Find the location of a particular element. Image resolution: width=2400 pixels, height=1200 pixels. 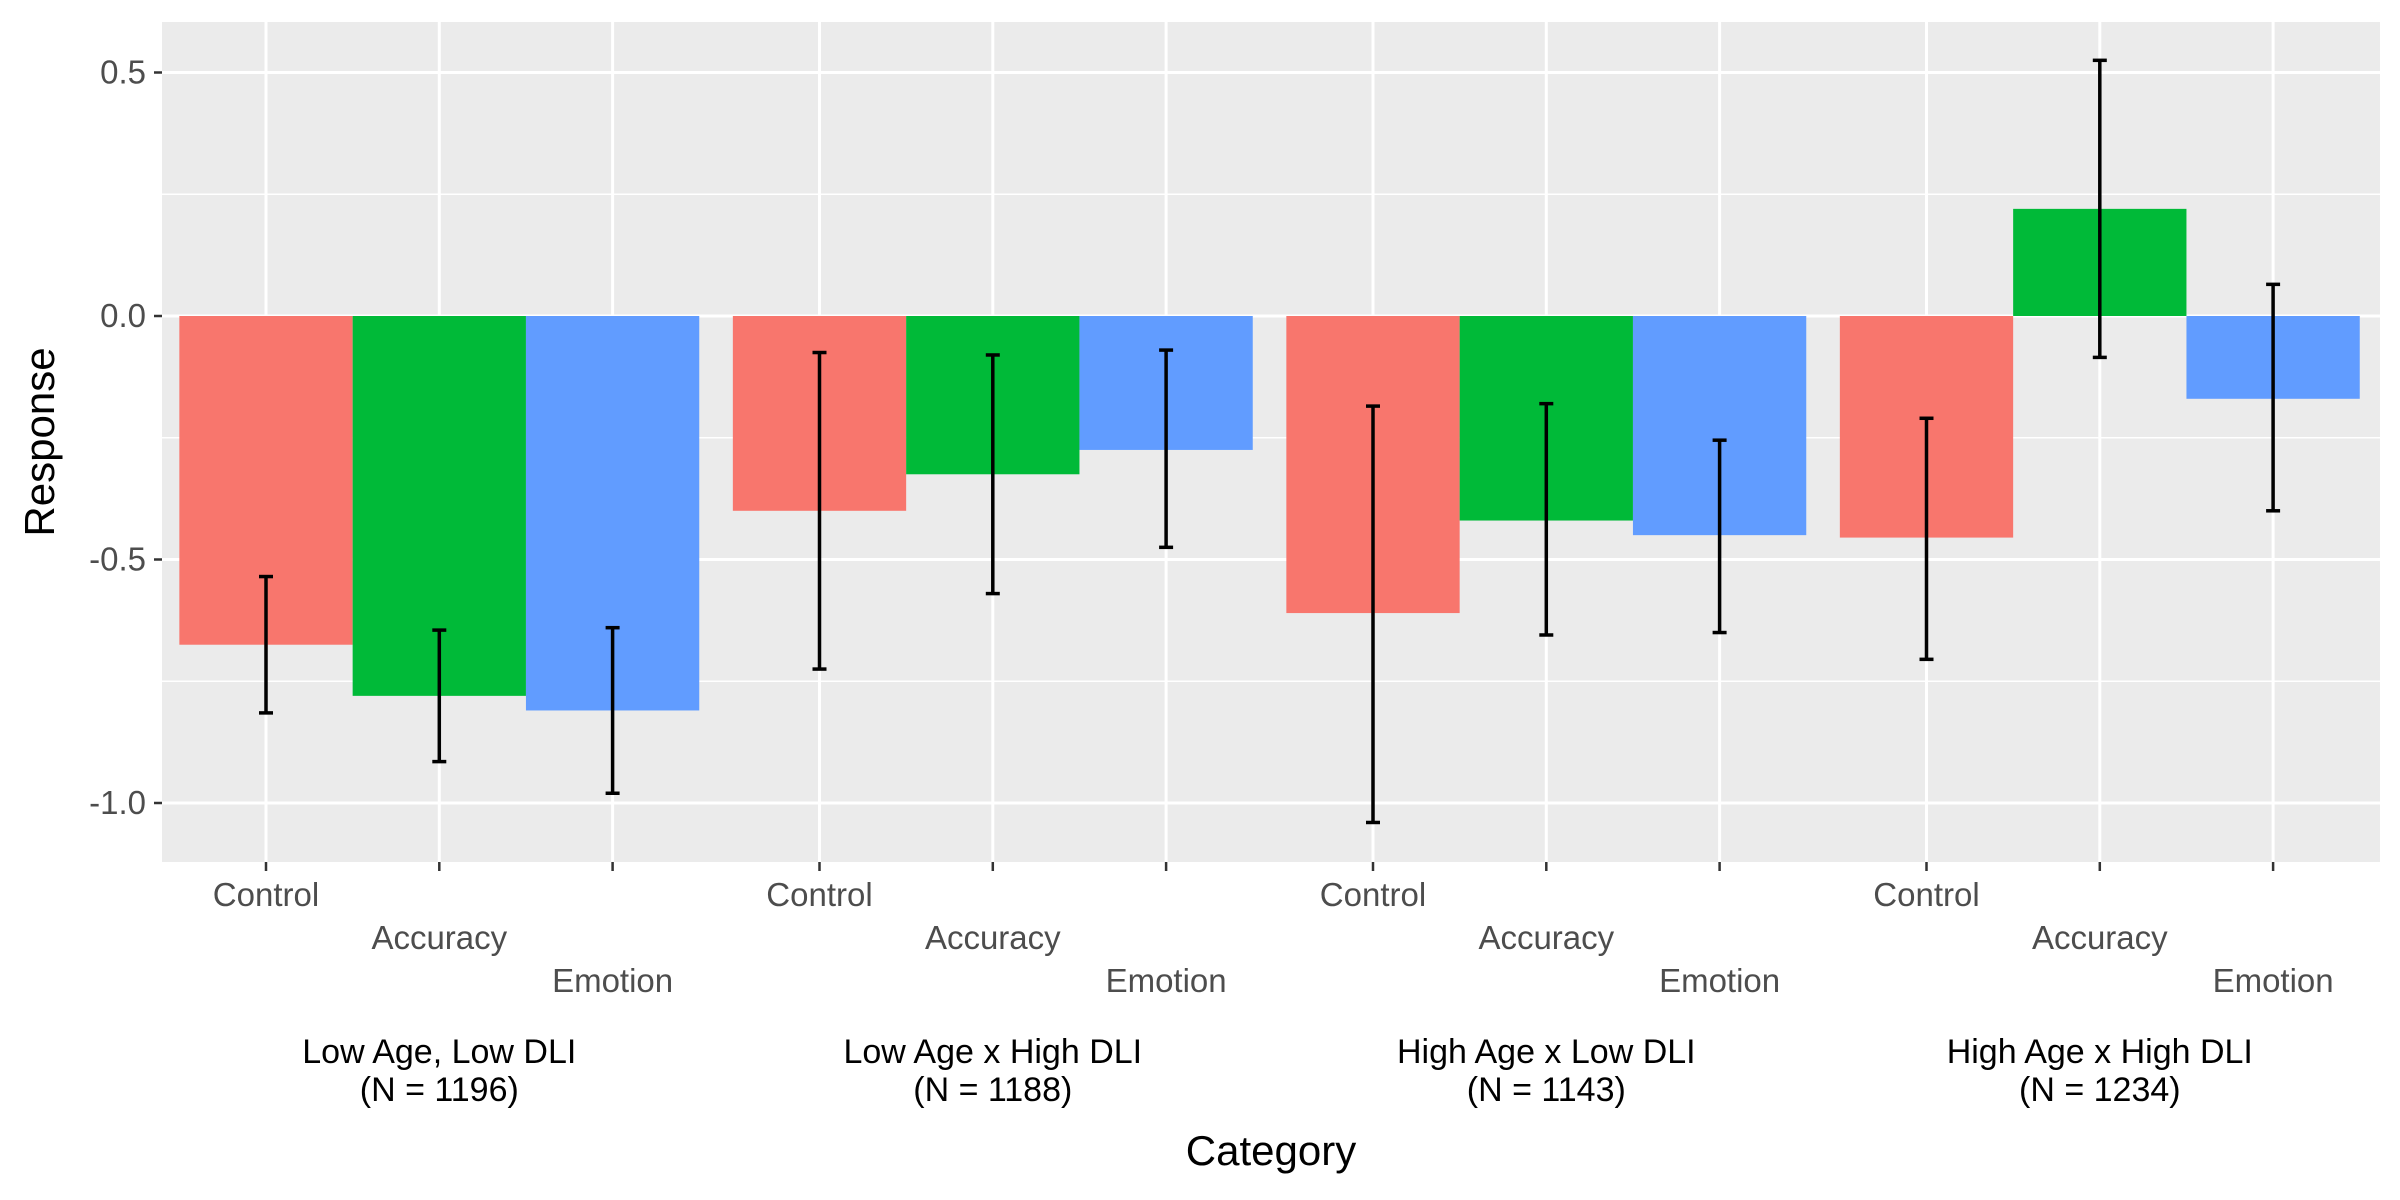

y-tick-label: 0.5 is located at coordinates (123, 72).